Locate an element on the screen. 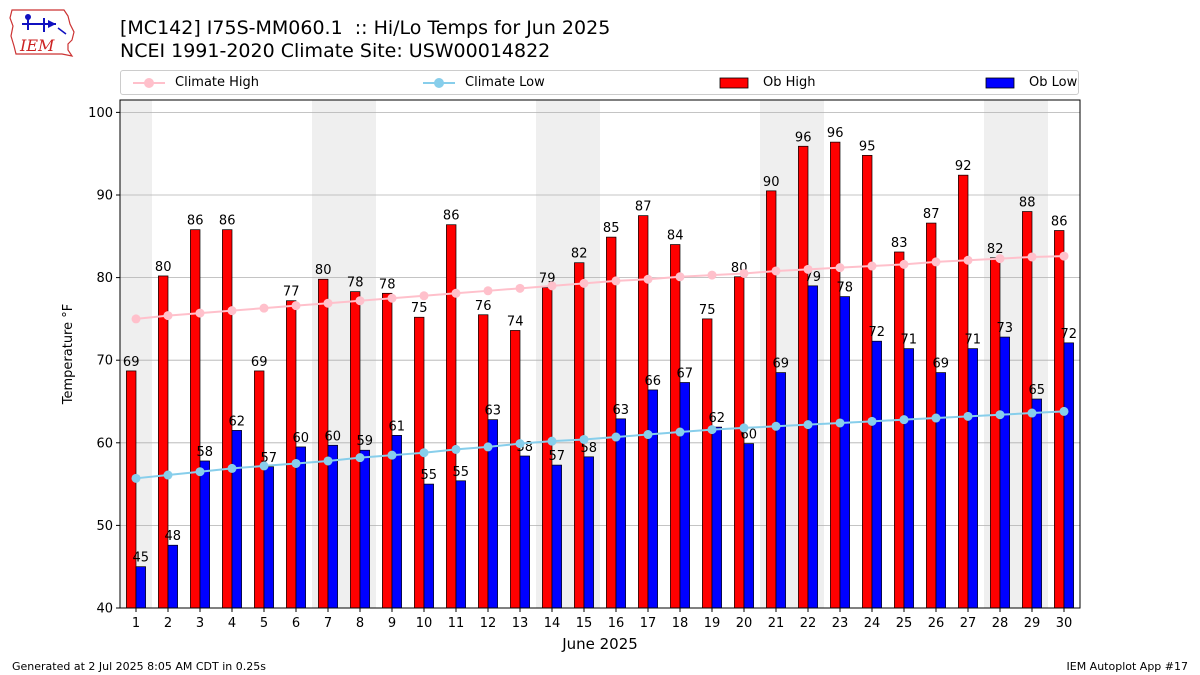 This screenshot has height=675, width=1200. x-axis-label: June 2025 is located at coordinates (599, 644).